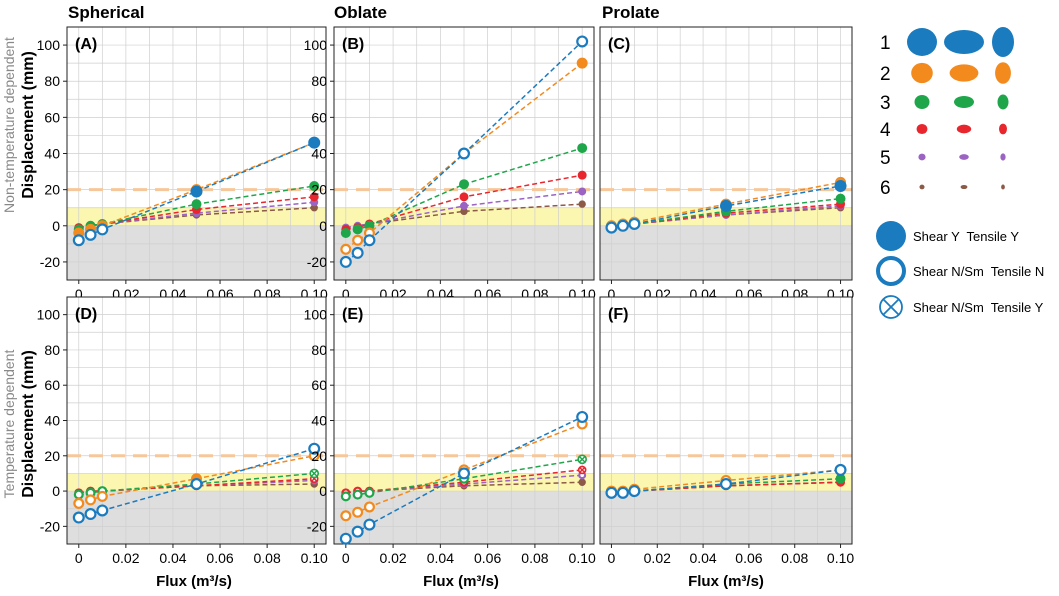  What do you see at coordinates (891, 271) in the screenshot?
I see `legend-hollow-marker` at bounding box center [891, 271].